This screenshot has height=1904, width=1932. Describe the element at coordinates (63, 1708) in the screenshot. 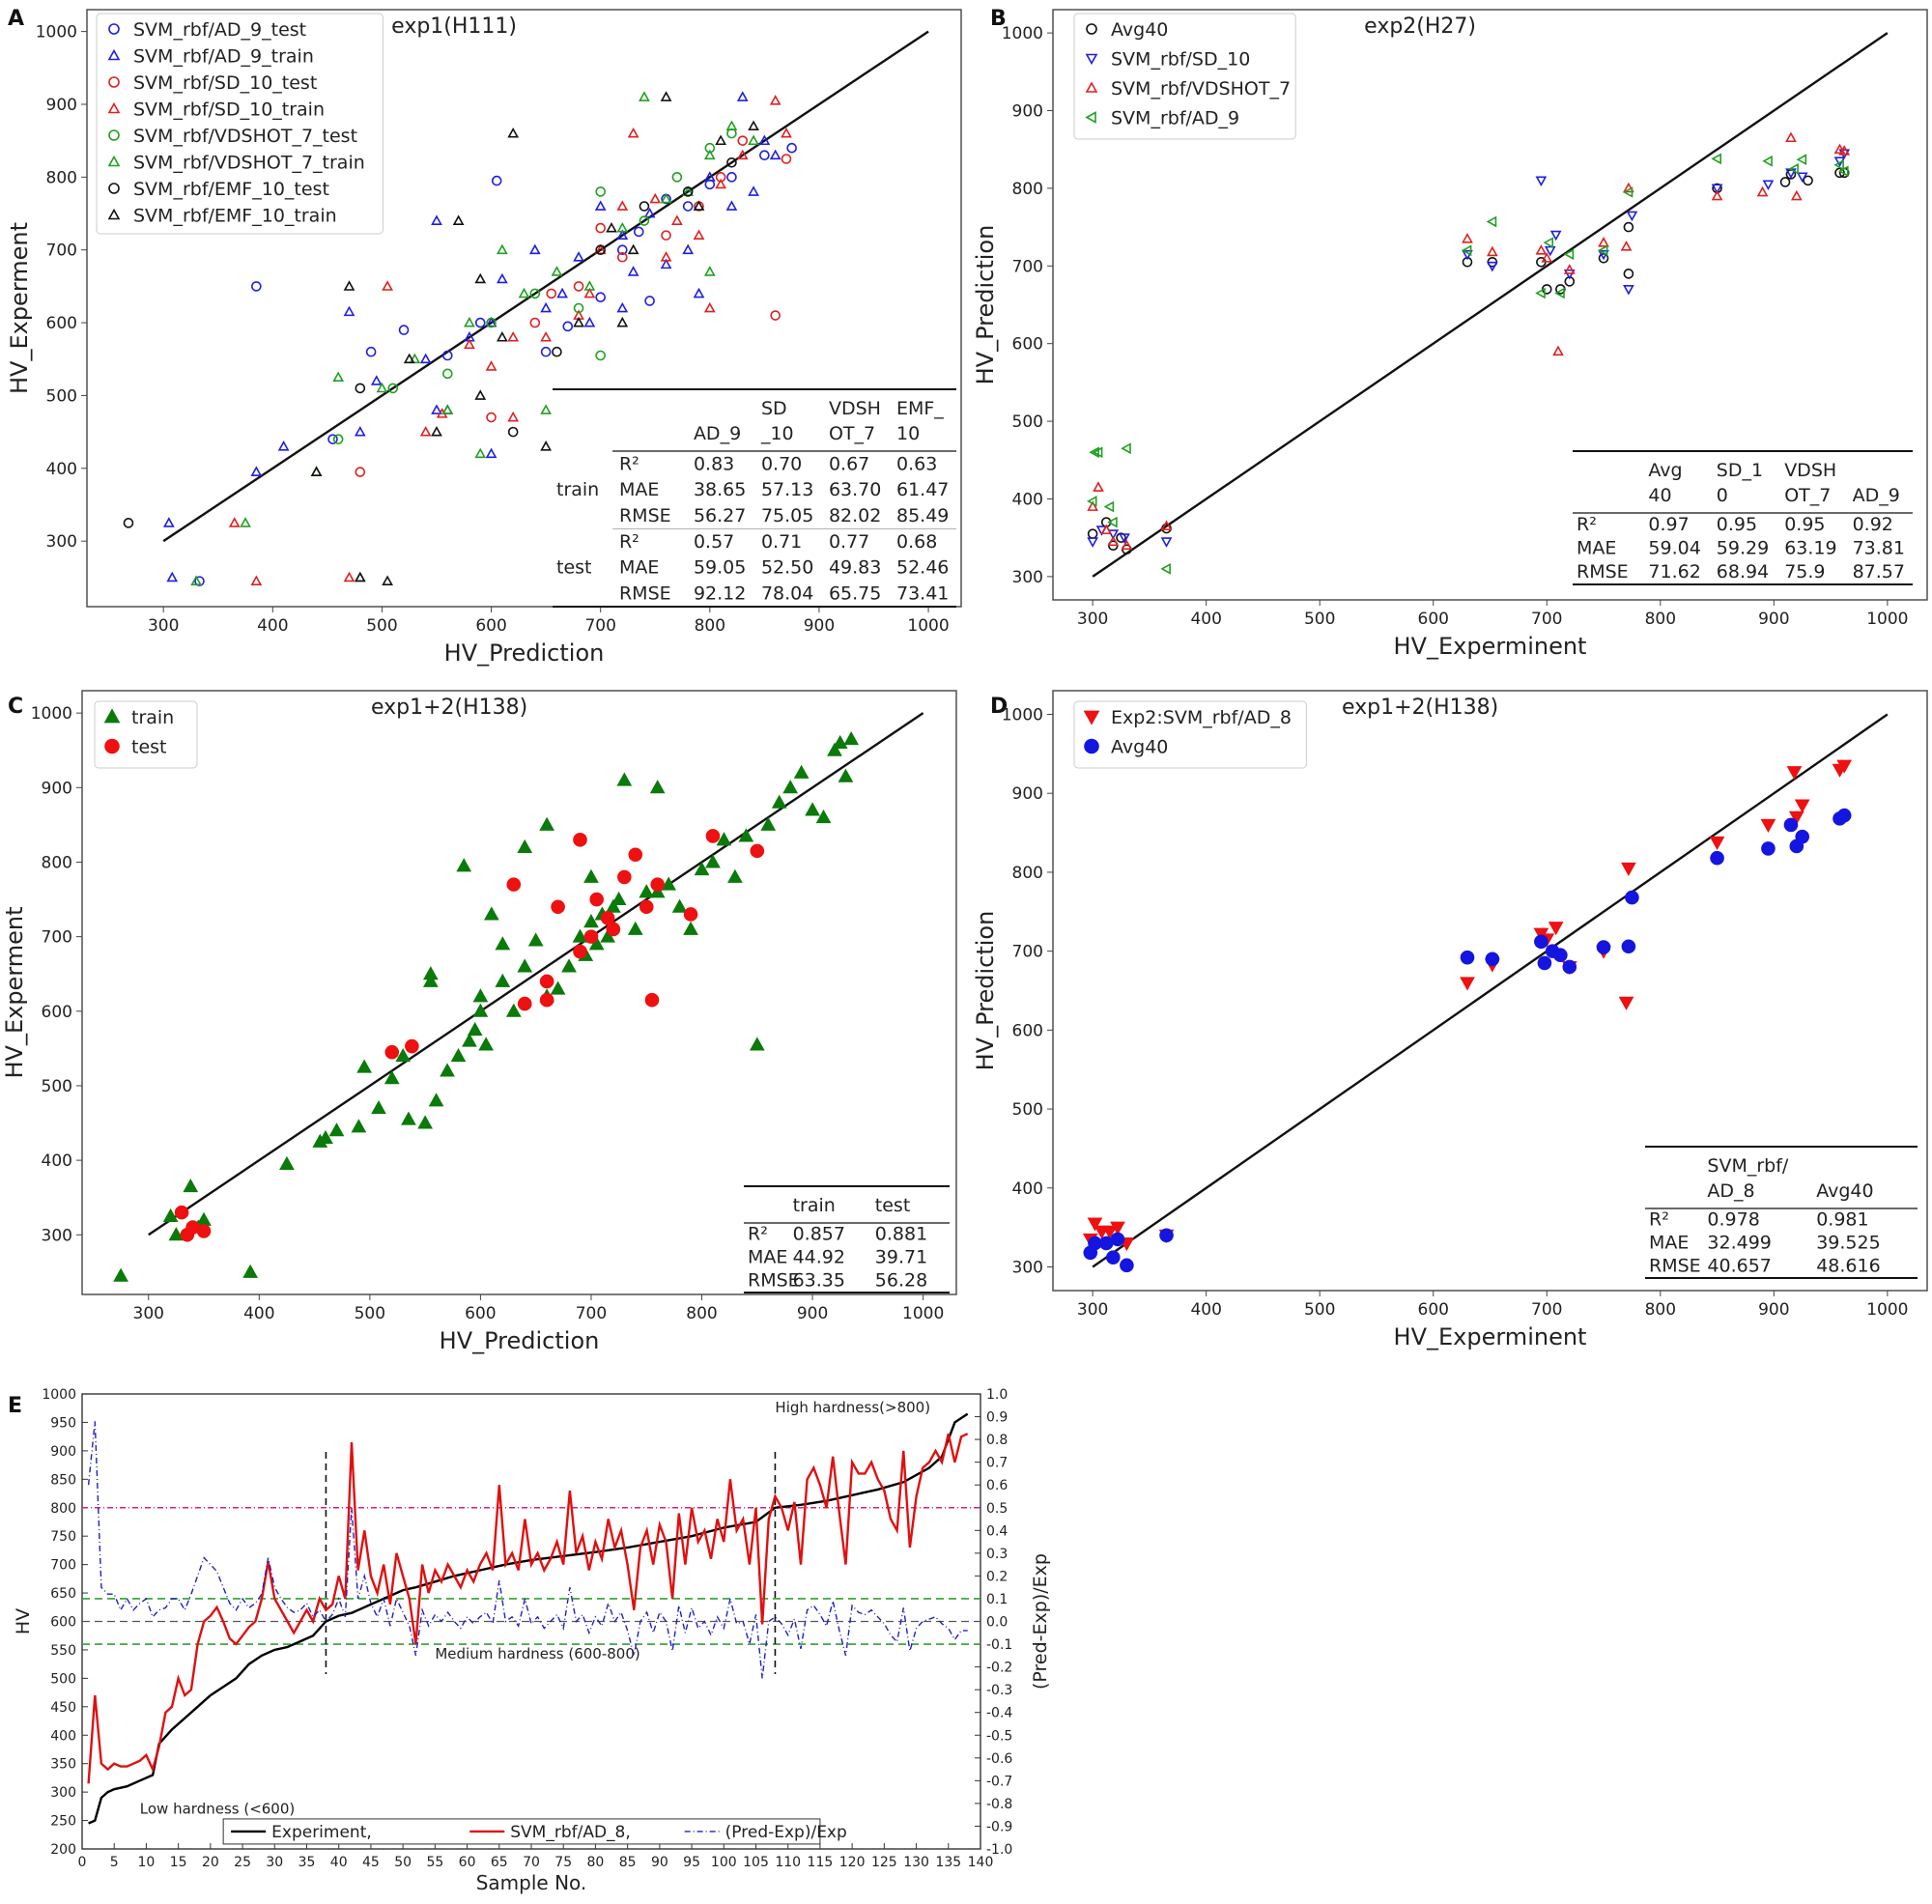

I see `y-tick-label: 450` at that location.